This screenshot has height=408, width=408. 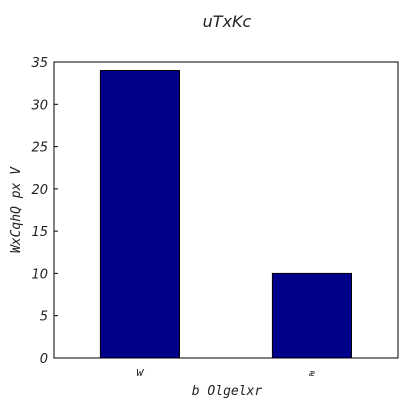 What do you see at coordinates (39, 148) in the screenshot?
I see `y-tick-label-5: 25` at bounding box center [39, 148].